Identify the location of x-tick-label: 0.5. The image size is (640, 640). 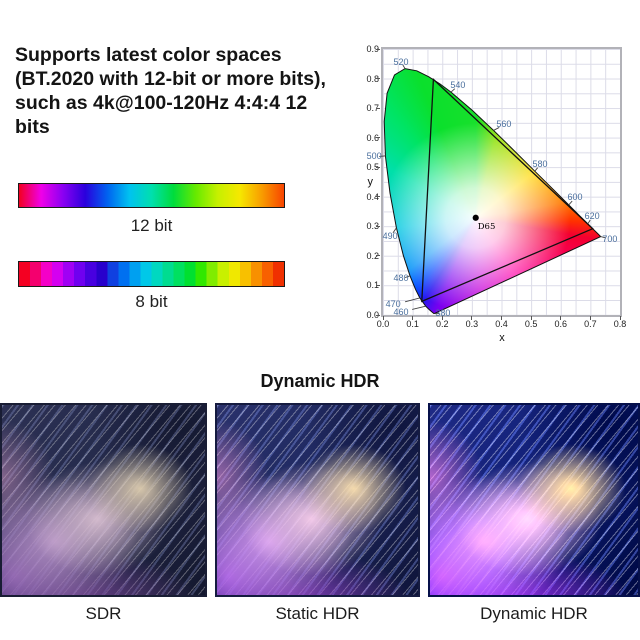
(531, 324).